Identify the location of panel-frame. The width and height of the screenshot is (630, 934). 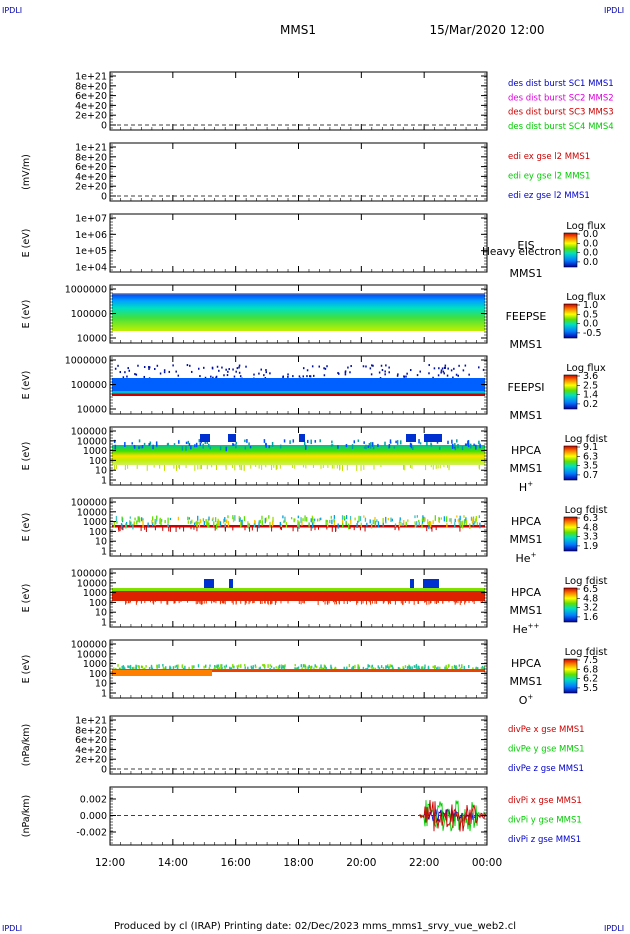
(298, 816).